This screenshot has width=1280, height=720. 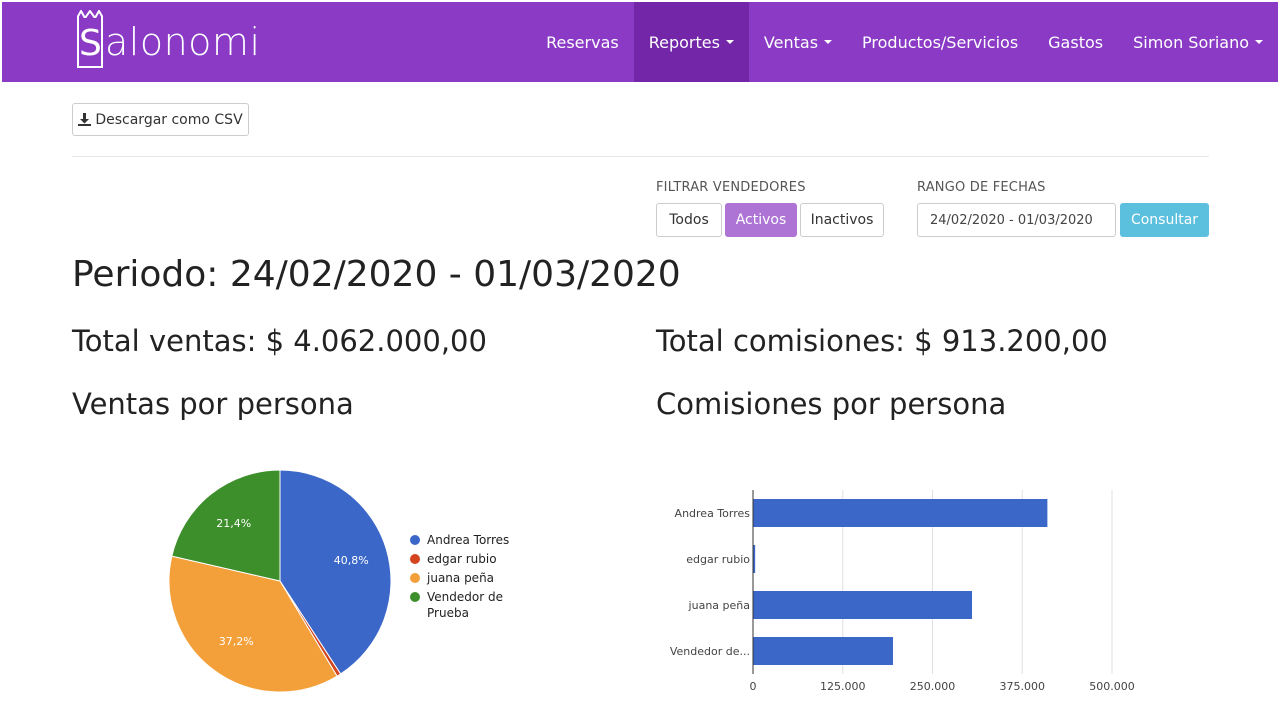 What do you see at coordinates (981, 187) in the screenshot?
I see `date-range-label: RANGO DE FECHAS` at bounding box center [981, 187].